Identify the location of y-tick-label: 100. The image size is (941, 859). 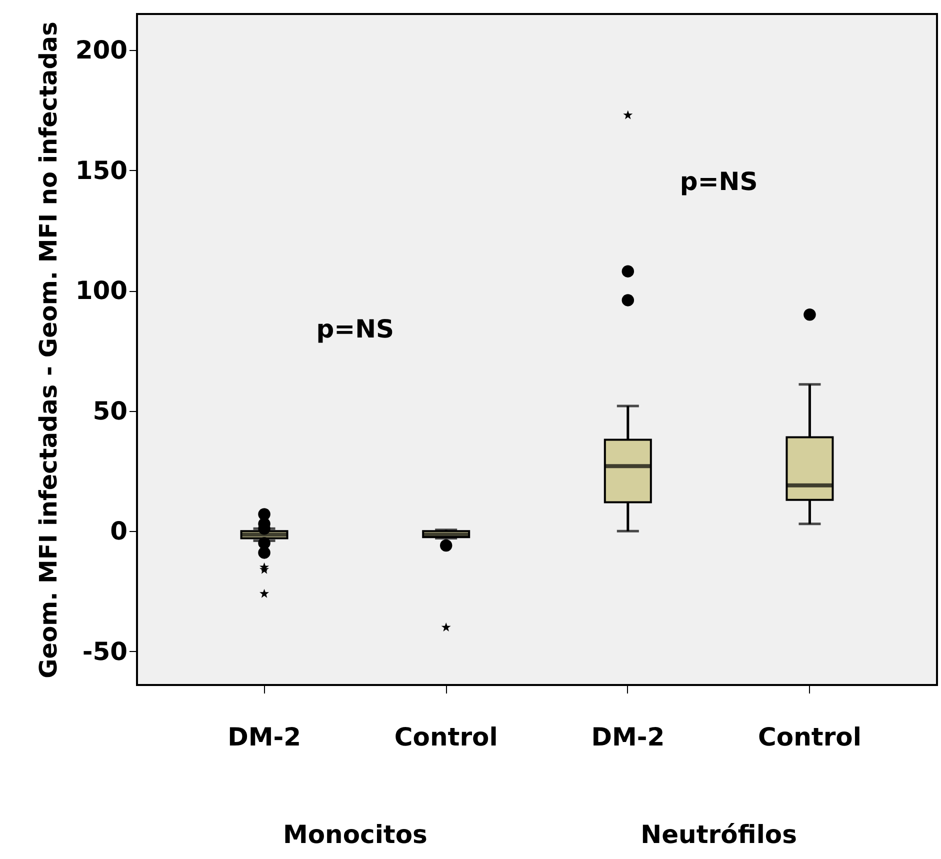
(101, 291).